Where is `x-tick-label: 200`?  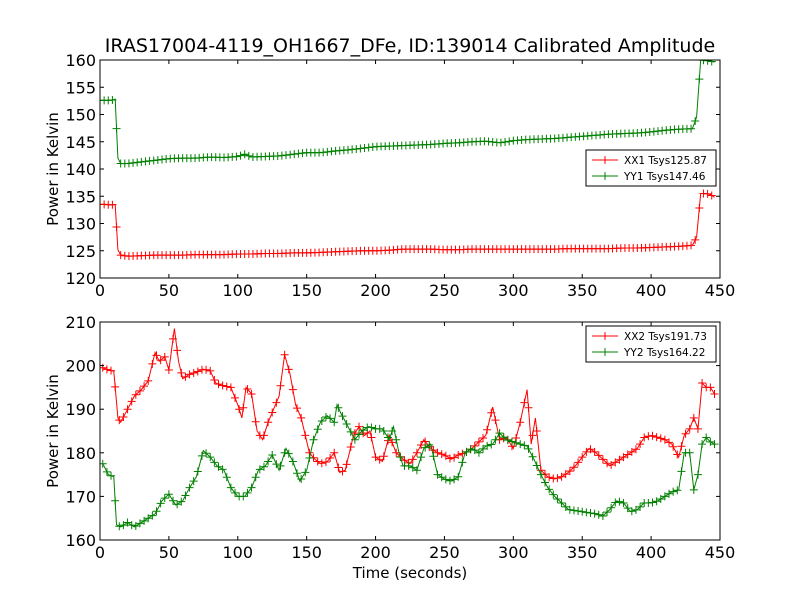
x-tick-label: 200 is located at coordinates (375, 290).